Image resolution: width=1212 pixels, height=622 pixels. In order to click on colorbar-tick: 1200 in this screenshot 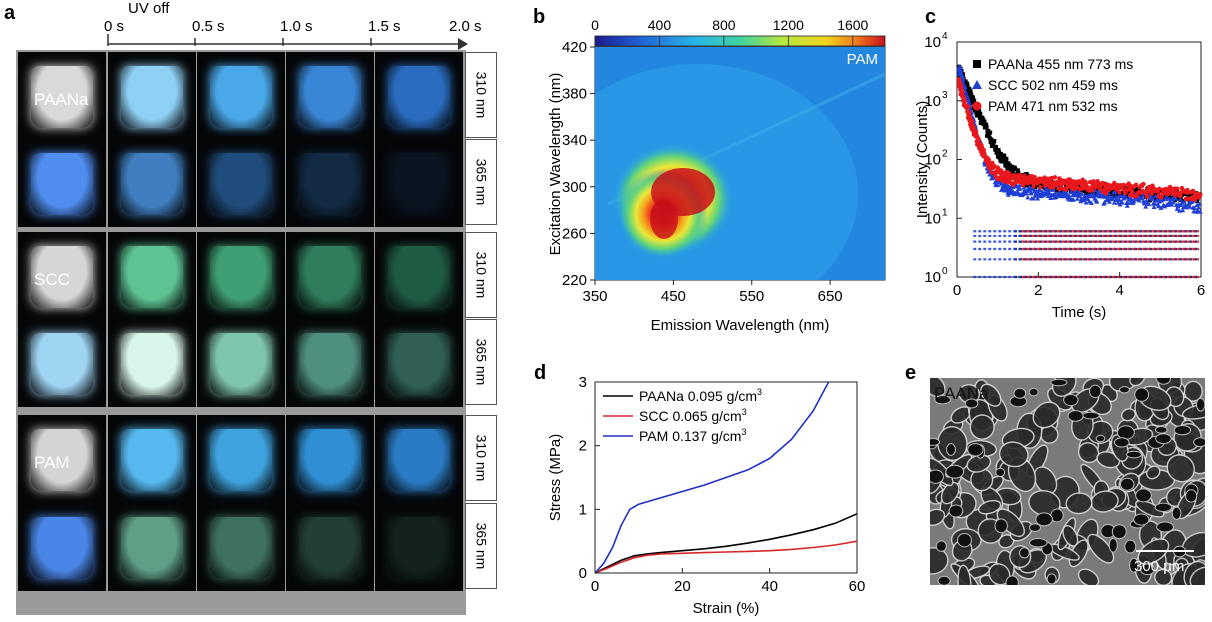, I will do `click(788, 25)`.